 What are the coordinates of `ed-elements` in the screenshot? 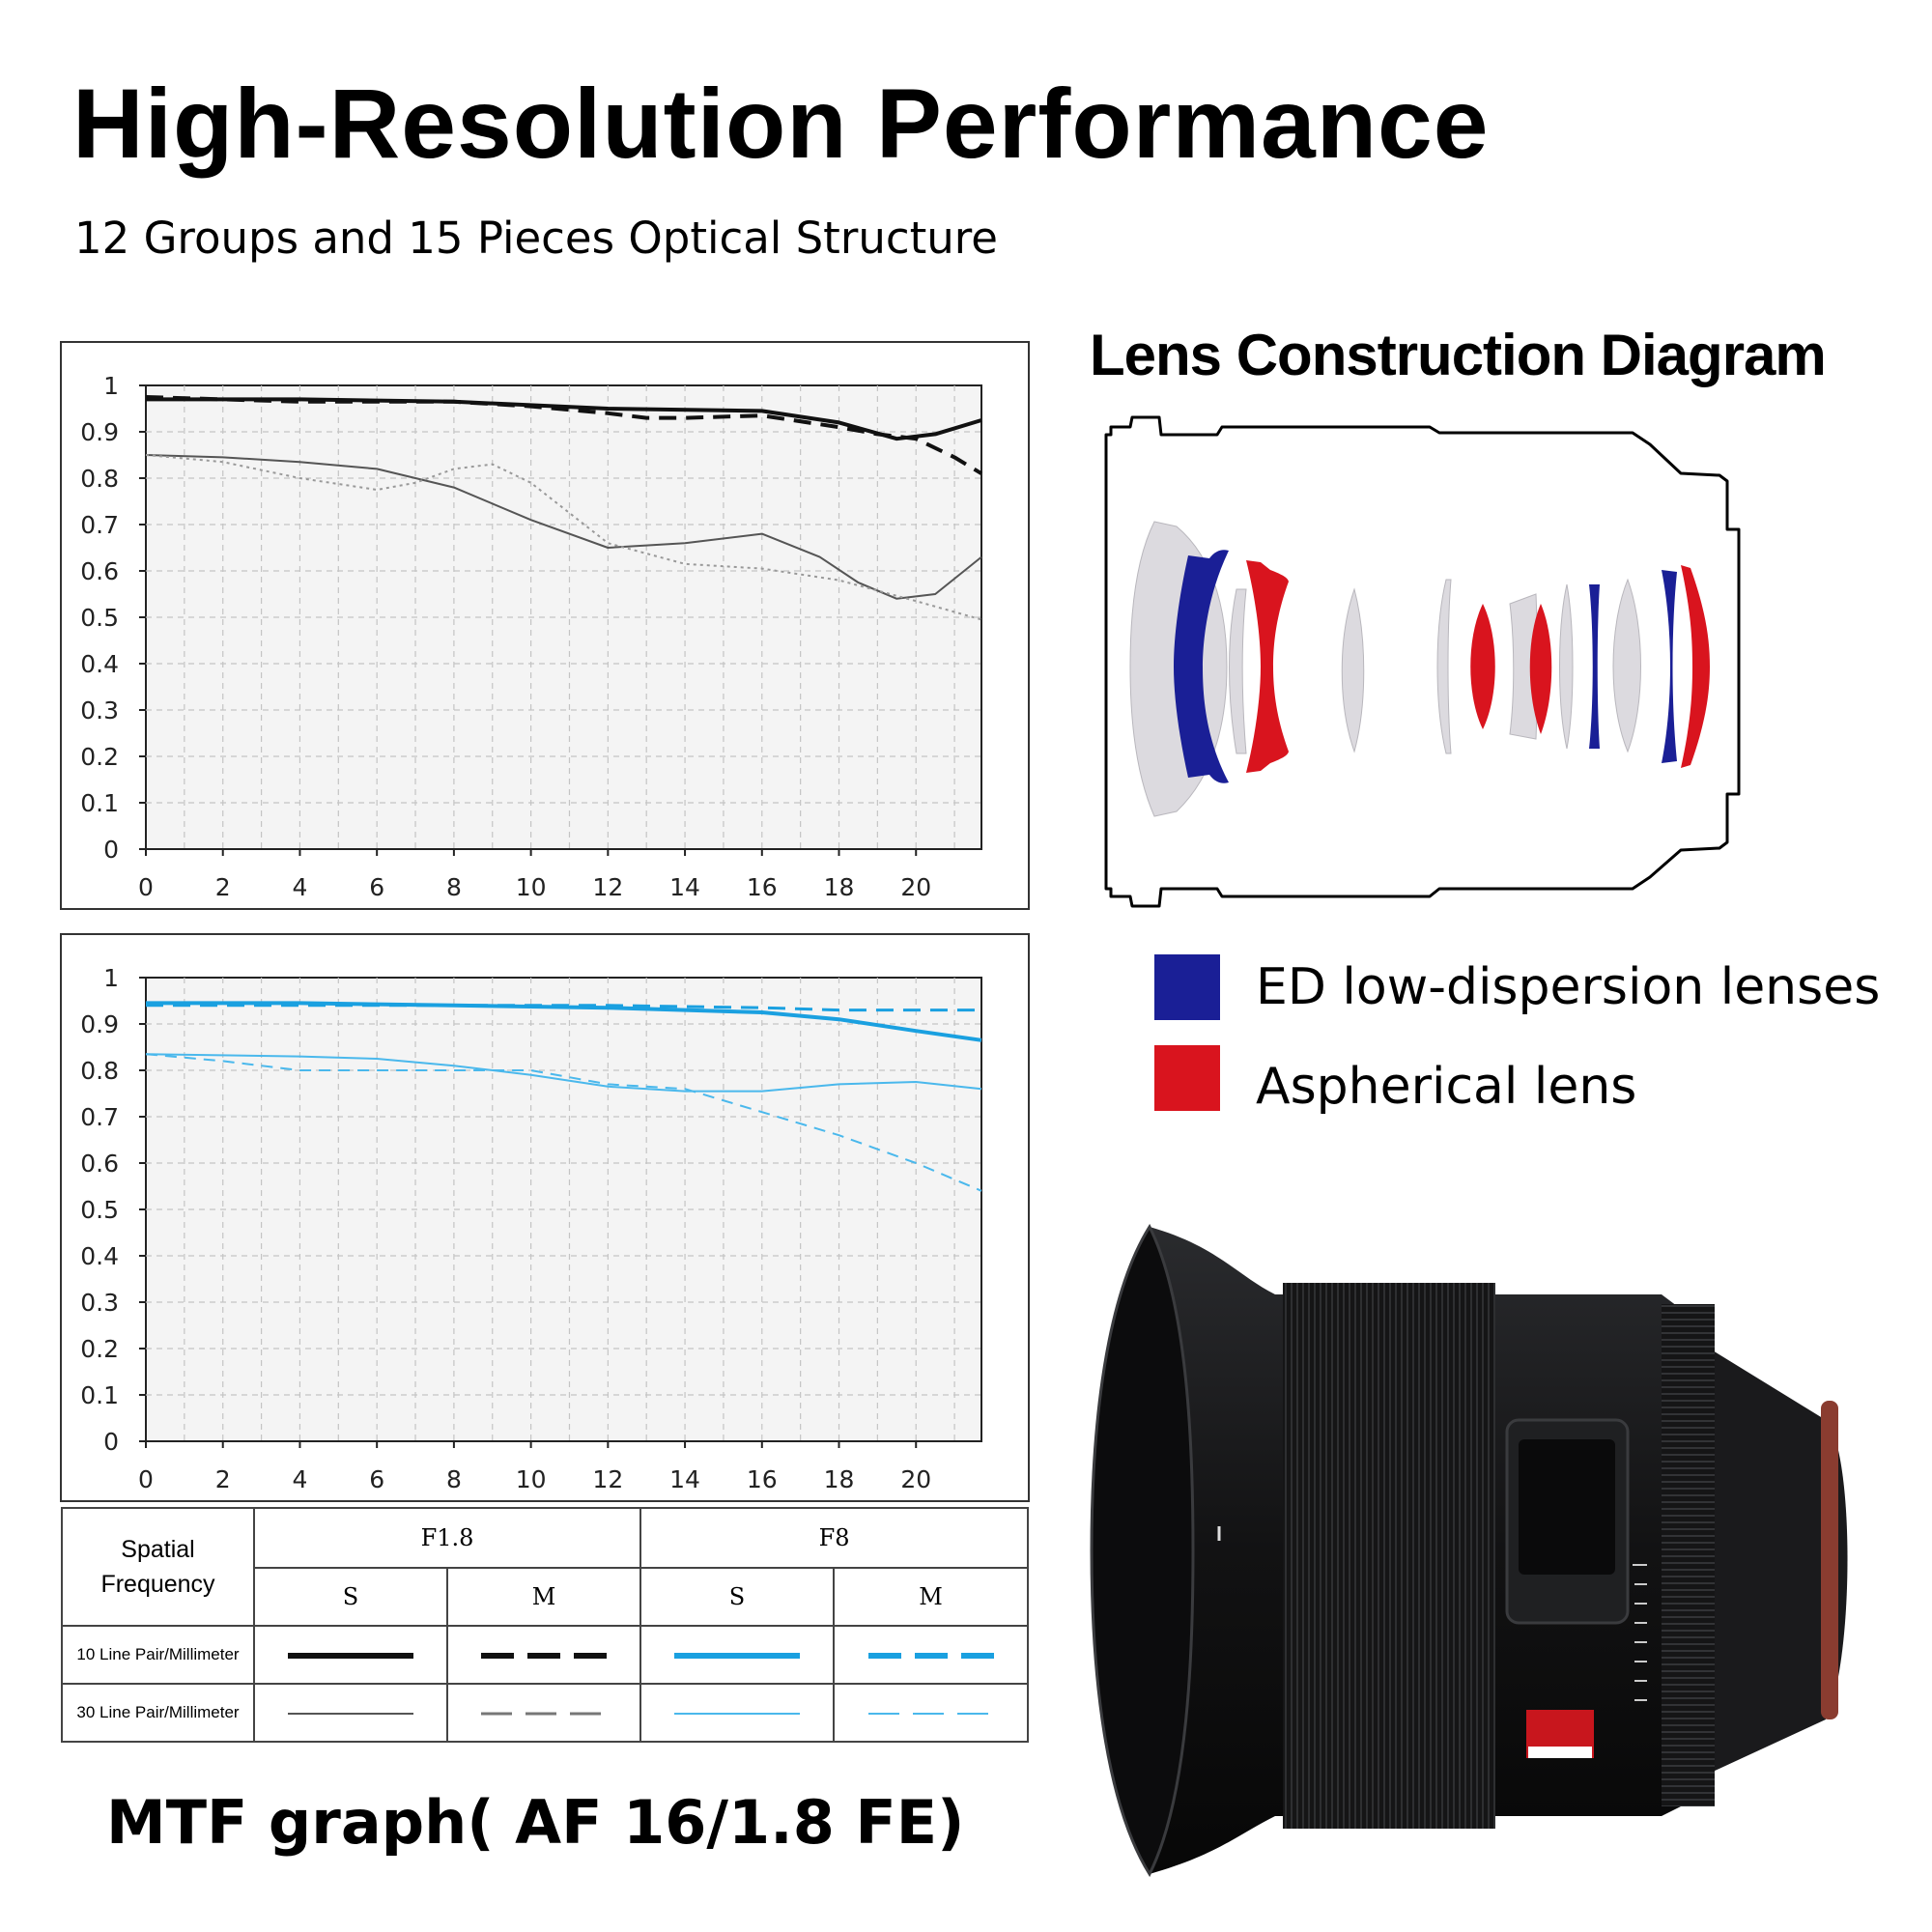 It's located at (1425, 666).